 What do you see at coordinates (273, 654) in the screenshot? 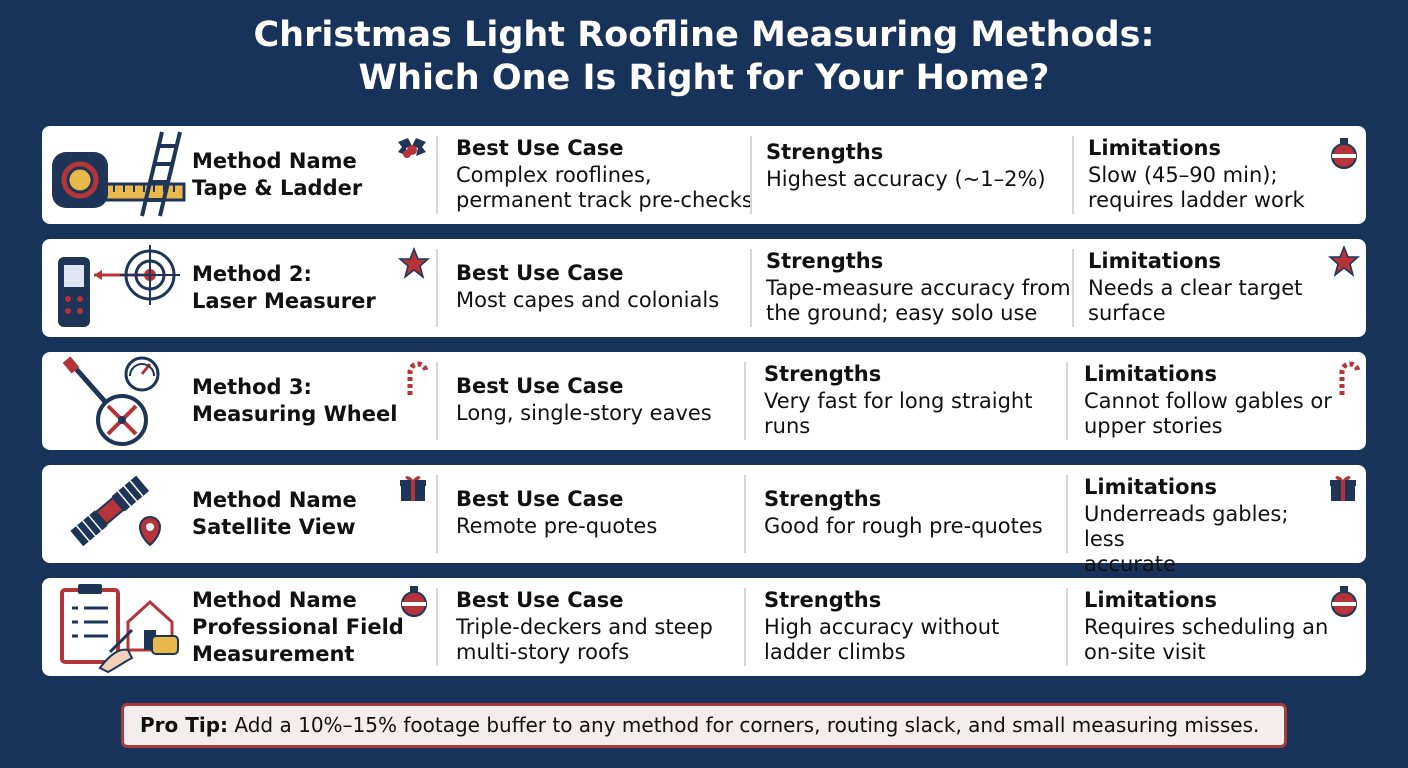
I see `method-line-3: Measurement` at bounding box center [273, 654].